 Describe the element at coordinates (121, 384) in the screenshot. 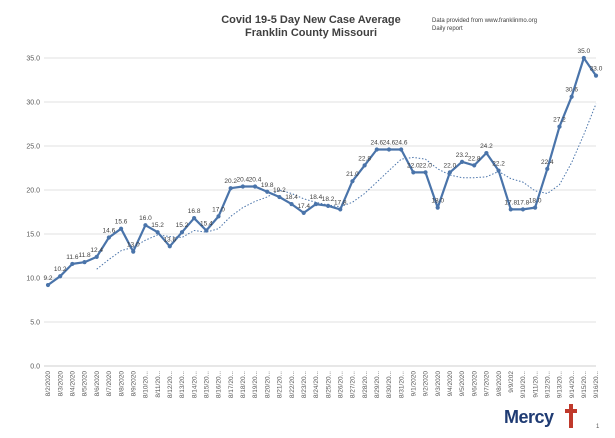

I see `x-tick-label: 8/8/2020` at that location.